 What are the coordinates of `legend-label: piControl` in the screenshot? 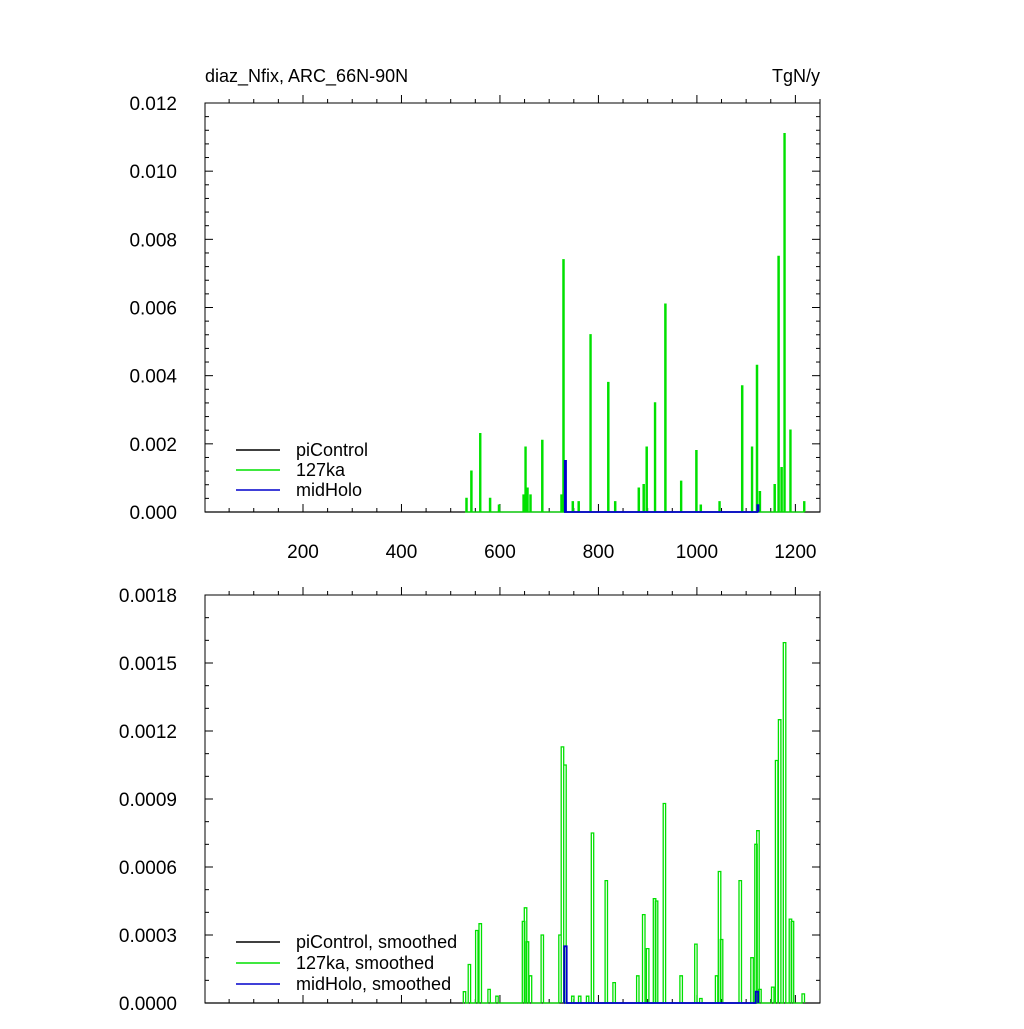 It's located at (332, 450).